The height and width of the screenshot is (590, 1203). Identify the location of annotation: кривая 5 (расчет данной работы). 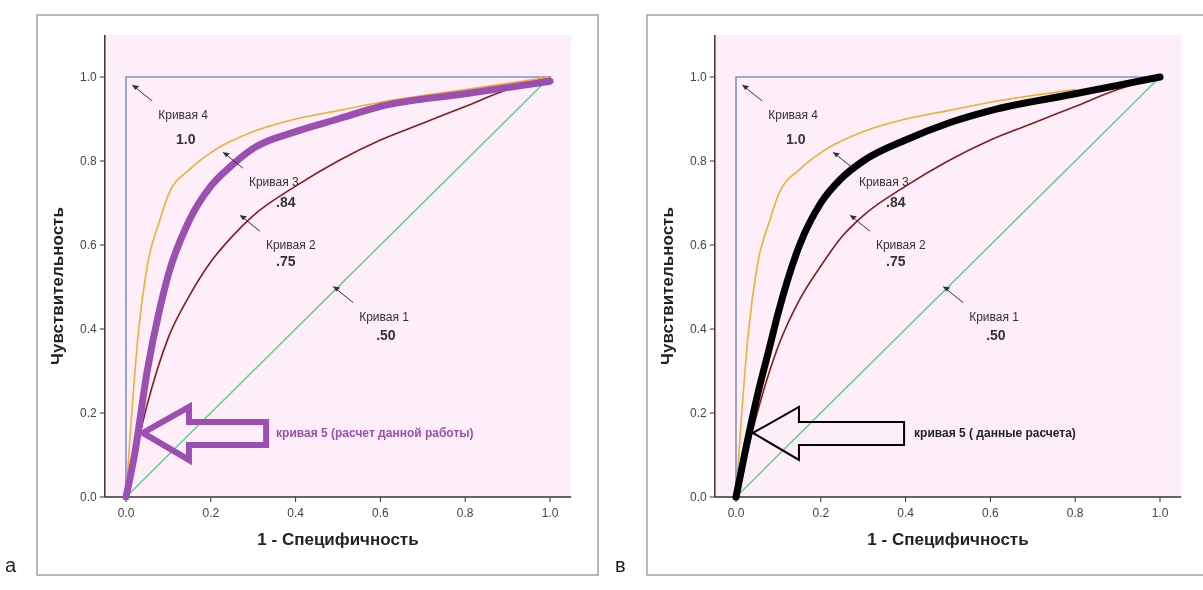
(375, 432).